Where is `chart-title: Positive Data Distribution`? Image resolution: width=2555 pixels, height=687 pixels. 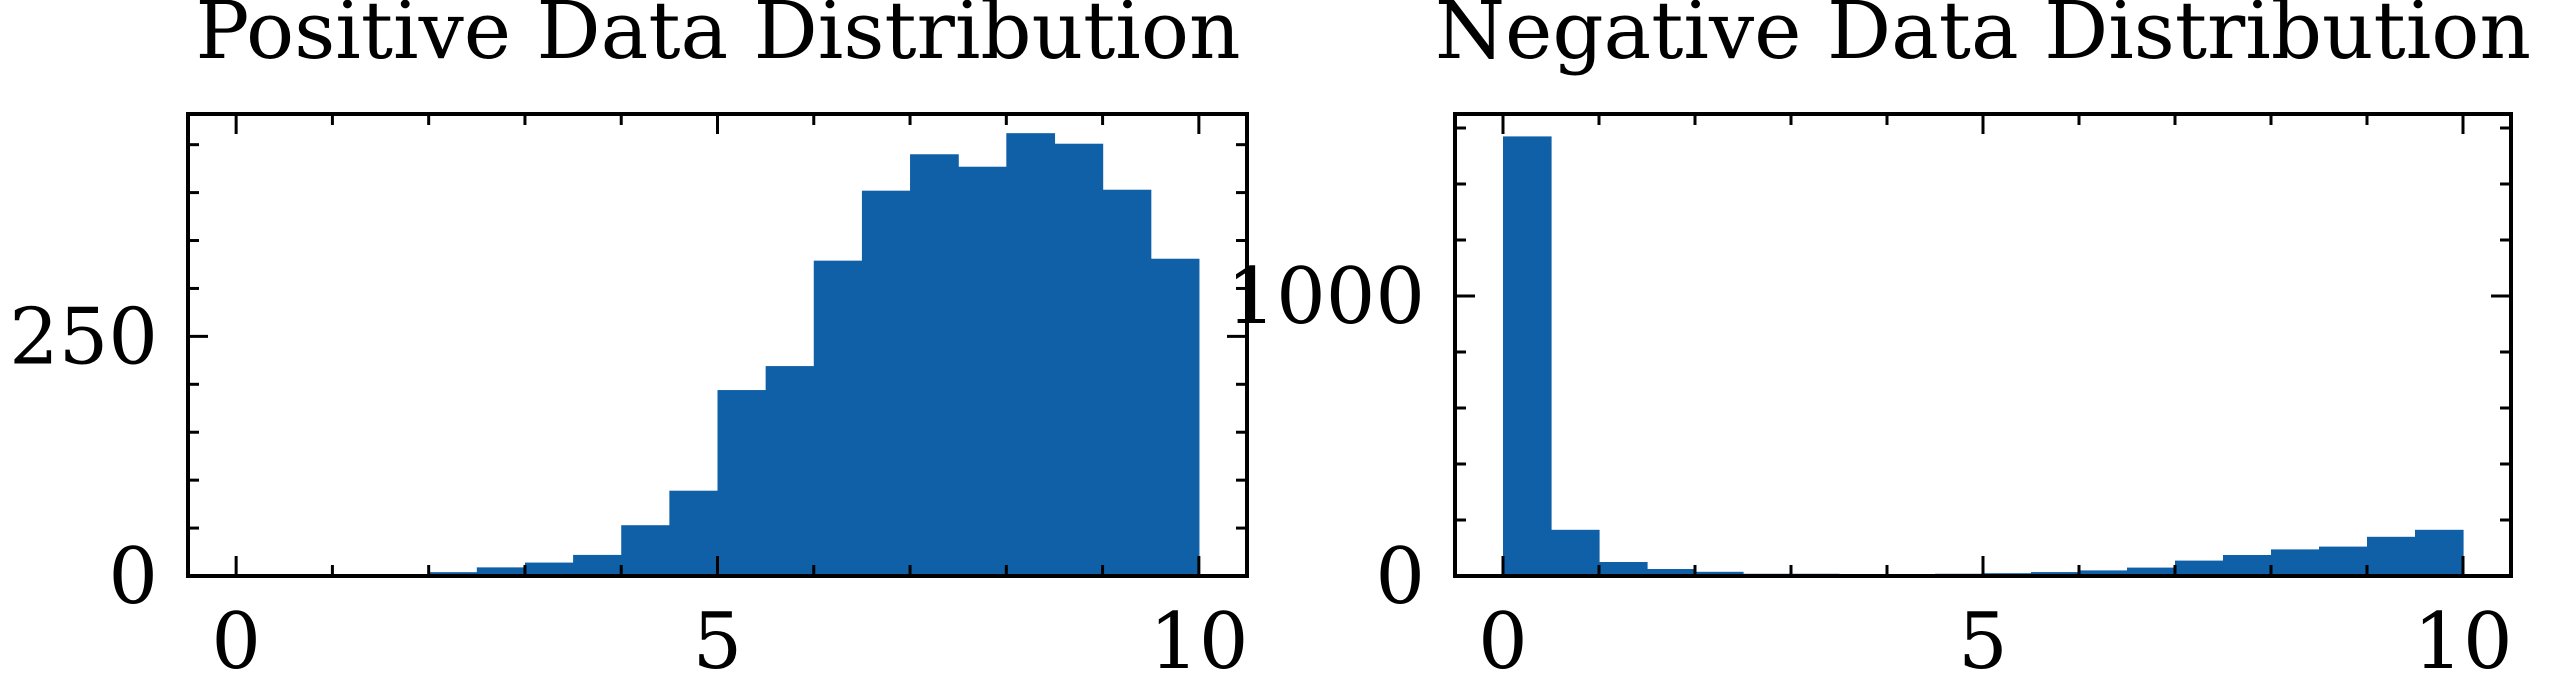
chart-title: Positive Data Distribution is located at coordinates (717, 38).